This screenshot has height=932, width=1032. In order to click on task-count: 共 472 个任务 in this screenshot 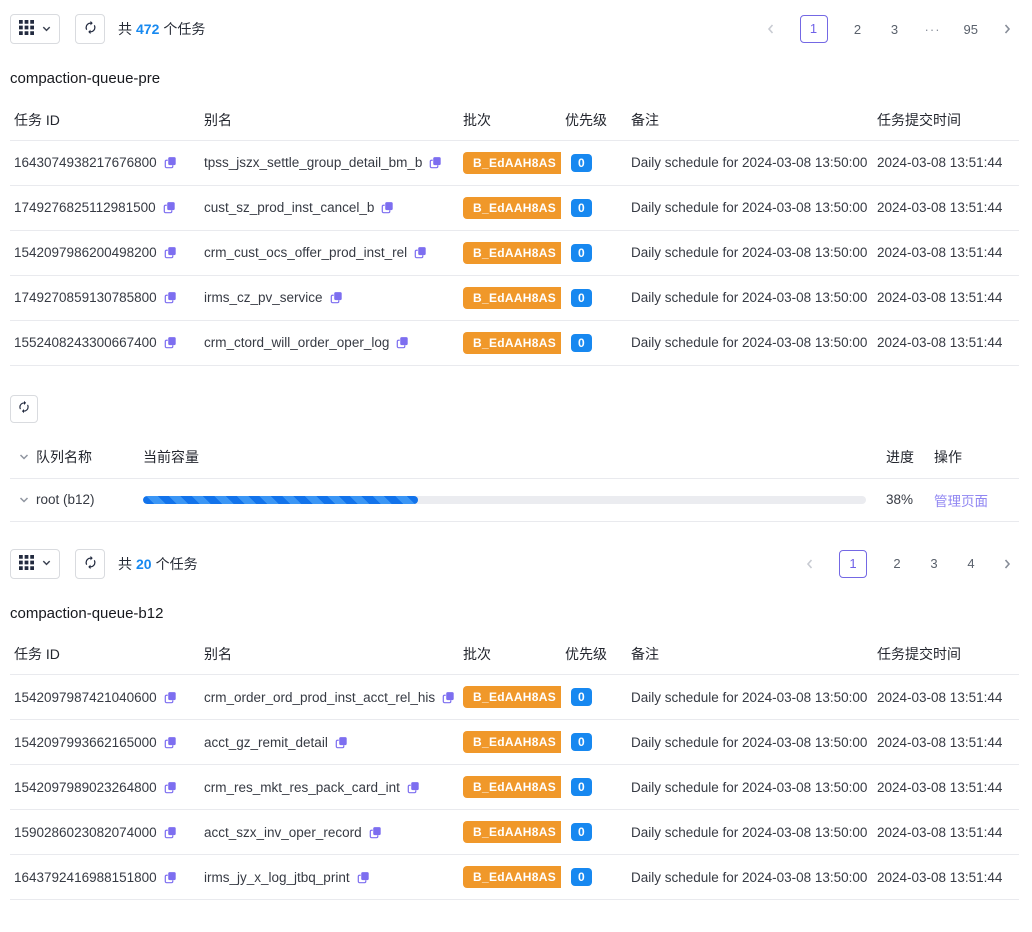, I will do `click(162, 29)`.